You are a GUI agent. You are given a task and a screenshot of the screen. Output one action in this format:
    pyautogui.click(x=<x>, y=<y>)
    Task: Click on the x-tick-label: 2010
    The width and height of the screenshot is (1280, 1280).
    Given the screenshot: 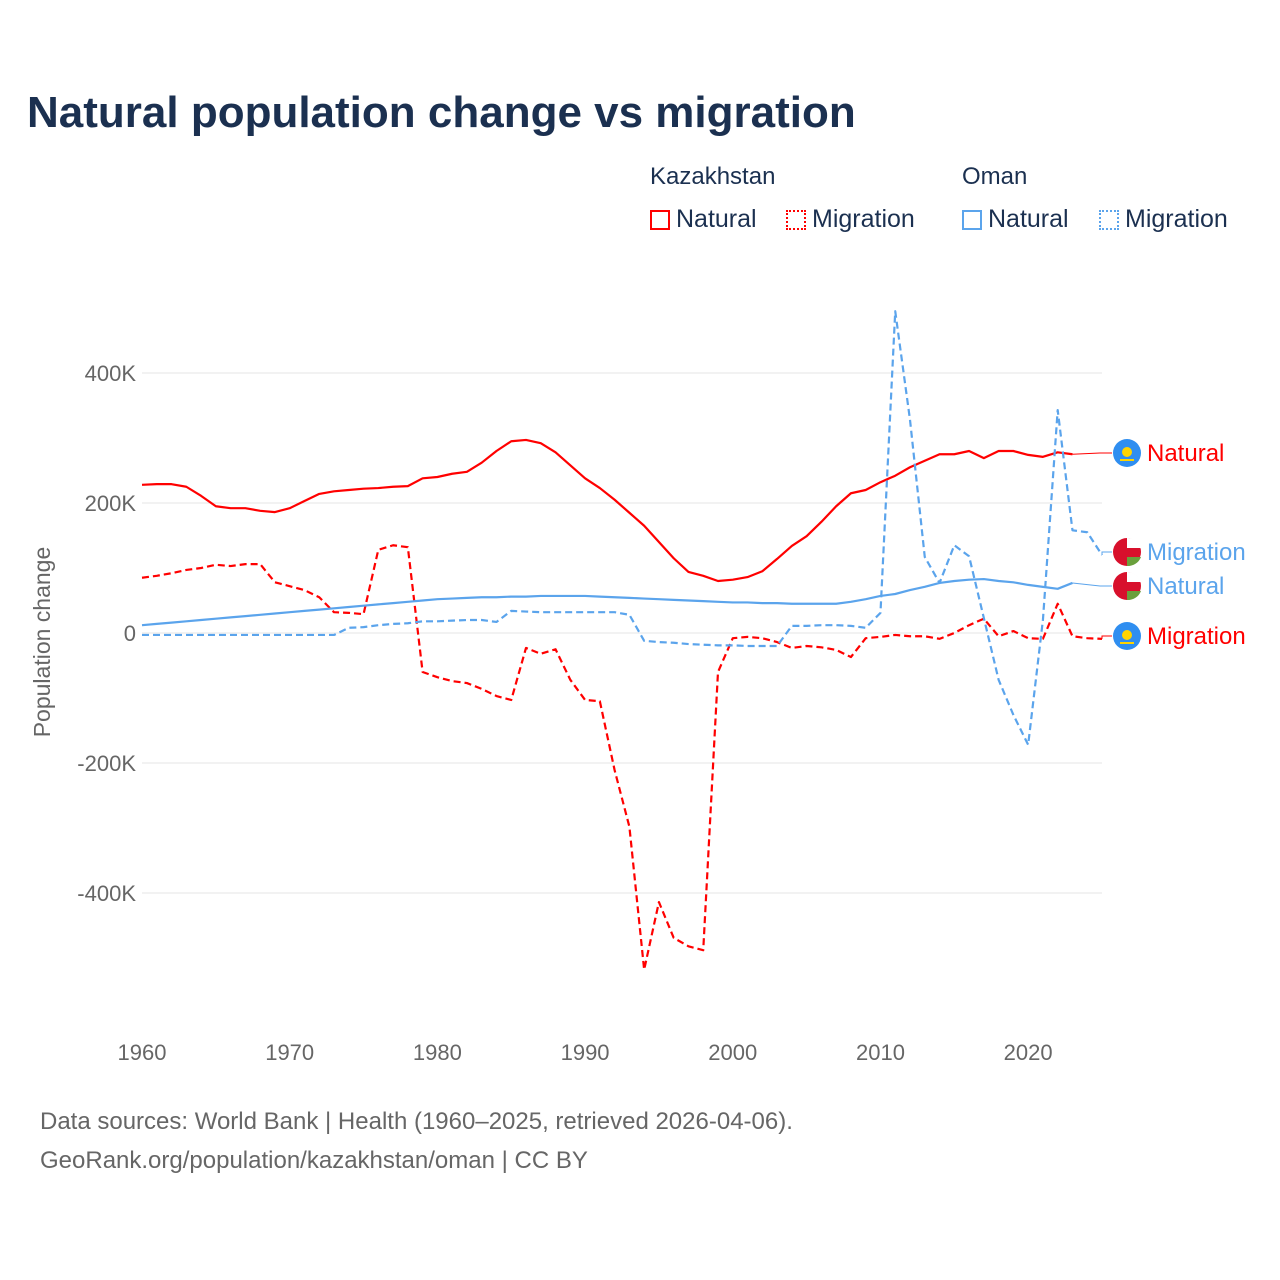 What is the action you would take?
    pyautogui.click(x=880, y=1052)
    